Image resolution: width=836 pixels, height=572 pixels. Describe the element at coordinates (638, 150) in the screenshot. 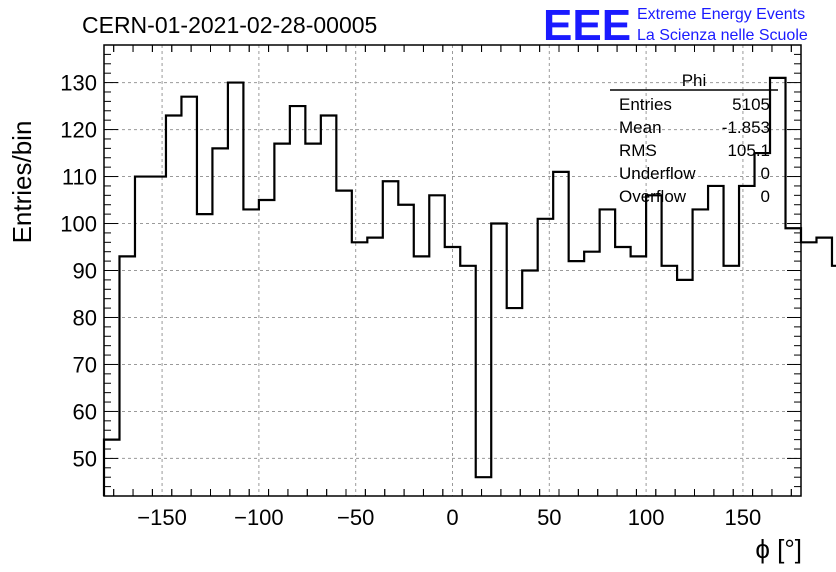

I see `stats-label-rms: RMS` at that location.